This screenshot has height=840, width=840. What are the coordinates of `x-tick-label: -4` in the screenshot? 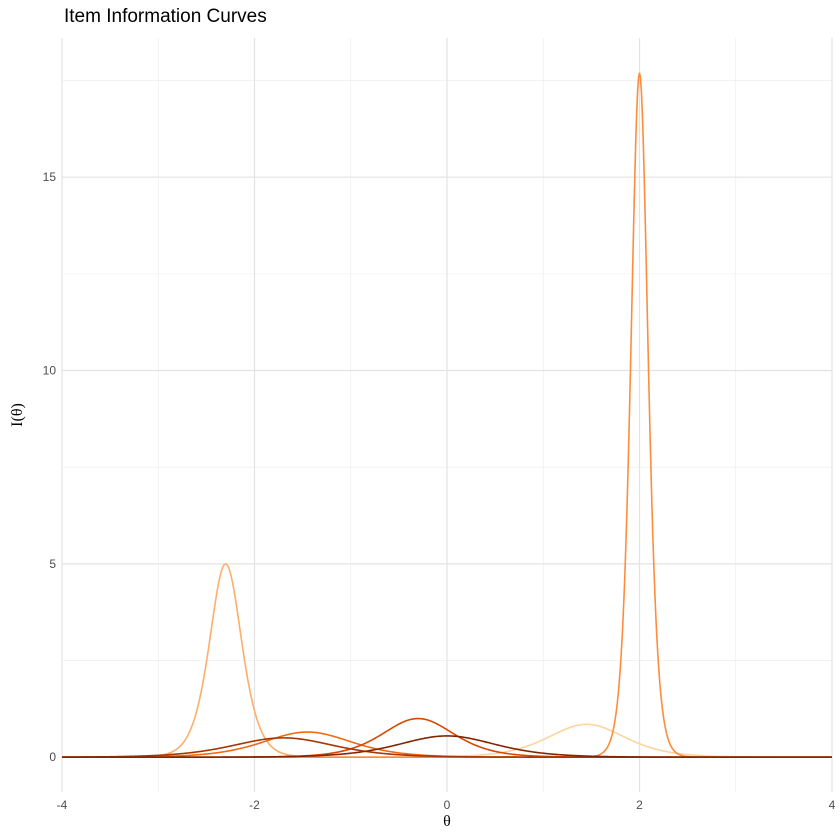 It's located at (62, 805).